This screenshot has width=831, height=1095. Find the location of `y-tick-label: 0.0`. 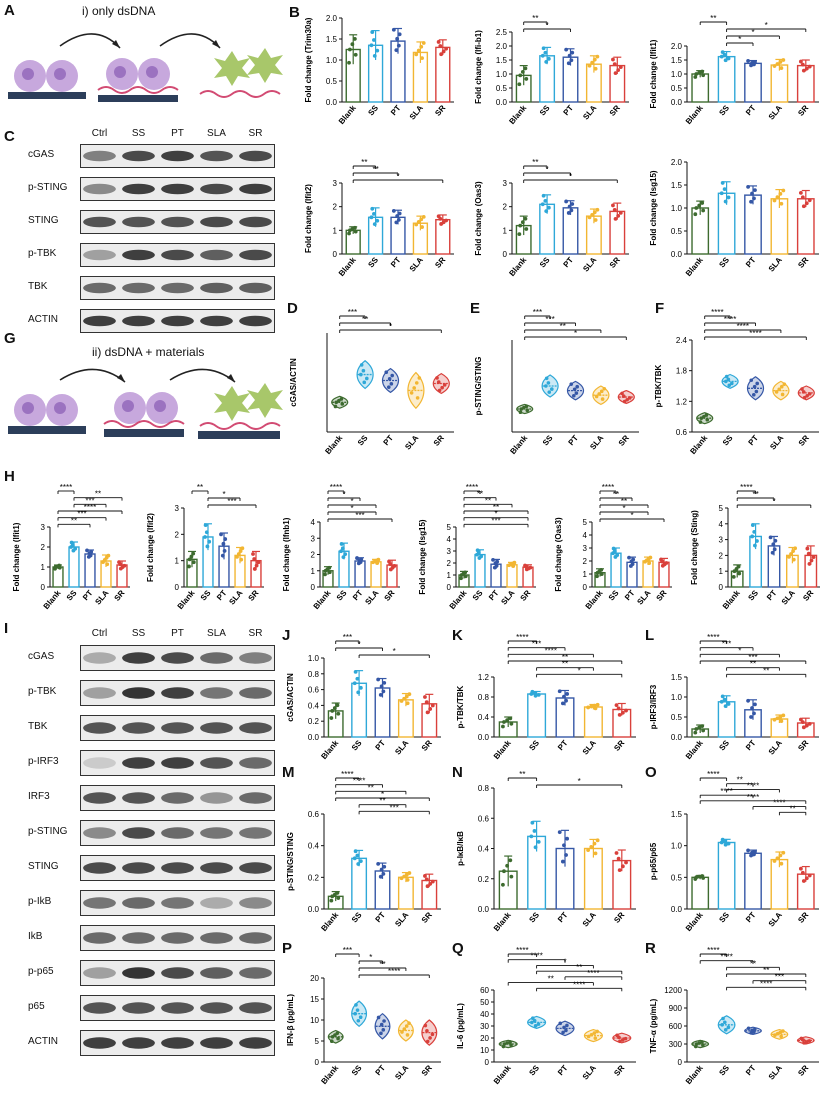

y-tick-label: 0.0 is located at coordinates (314, 909).